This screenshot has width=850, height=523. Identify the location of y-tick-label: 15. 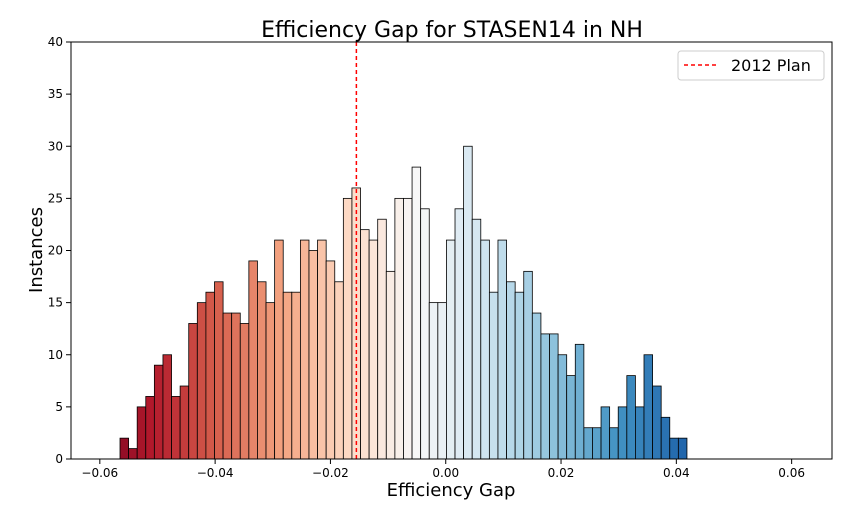
(55, 303).